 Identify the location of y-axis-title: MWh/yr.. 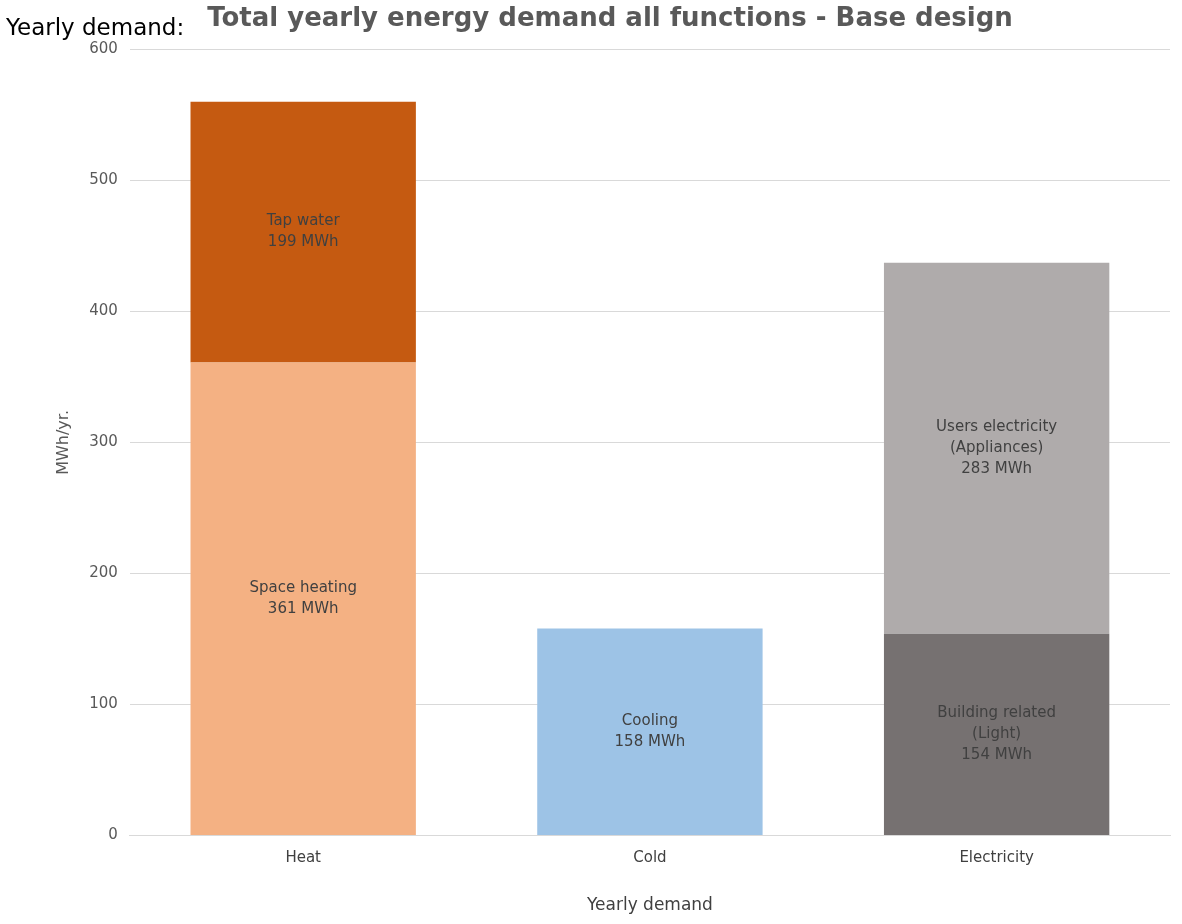
(62, 442).